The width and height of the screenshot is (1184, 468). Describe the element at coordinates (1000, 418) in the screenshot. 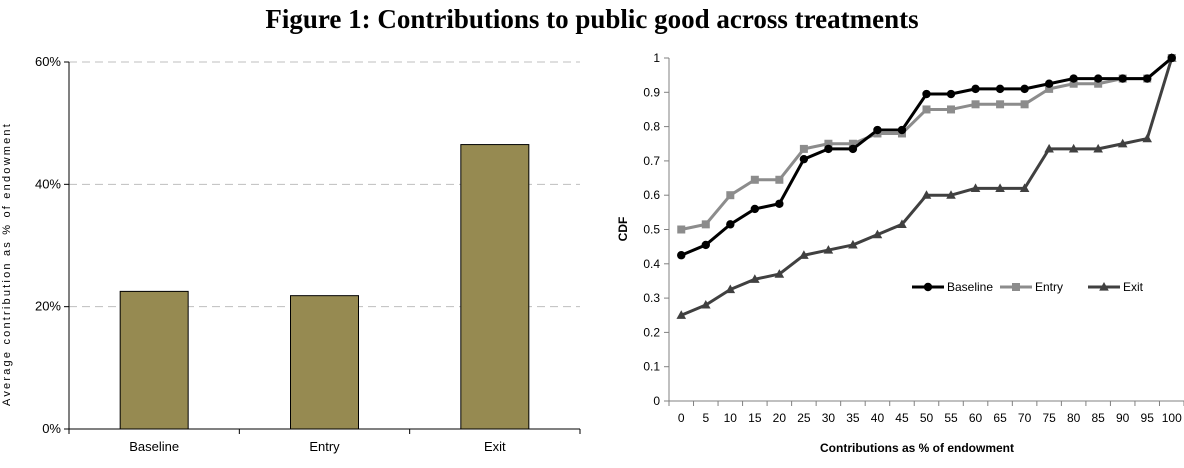

I see `cdf-chart-x-tick-label: 65` at that location.